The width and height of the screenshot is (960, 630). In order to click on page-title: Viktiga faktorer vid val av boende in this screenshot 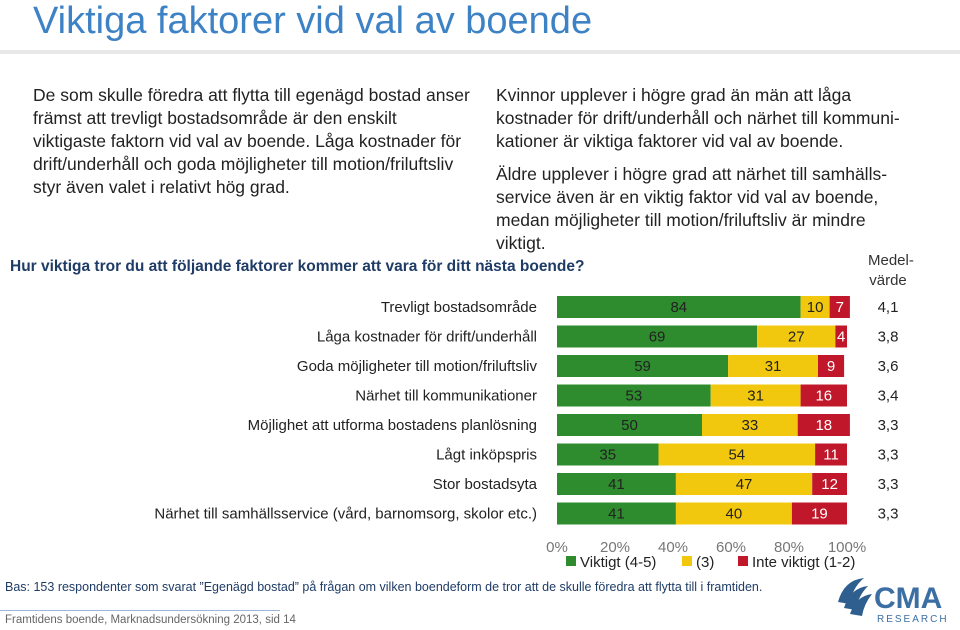, I will do `click(313, 21)`.